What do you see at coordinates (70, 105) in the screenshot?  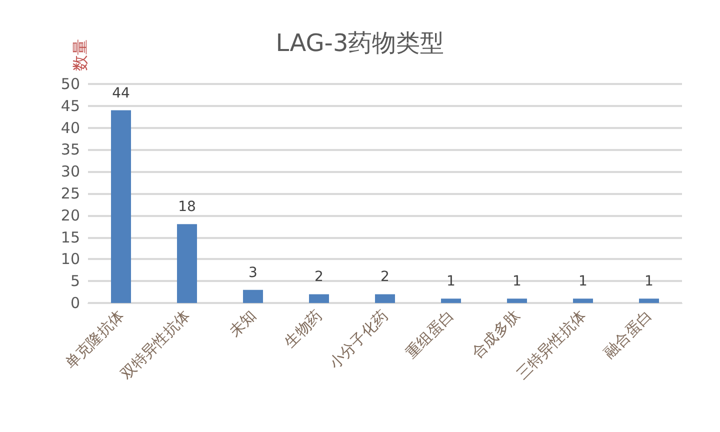 I see `y-tick-label: 45` at bounding box center [70, 105].